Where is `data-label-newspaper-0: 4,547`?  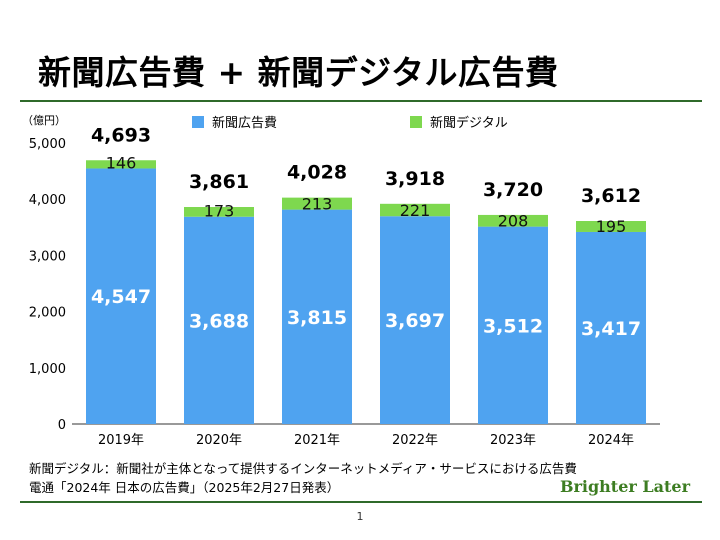
data-label-newspaper-0: 4,547 is located at coordinates (121, 297).